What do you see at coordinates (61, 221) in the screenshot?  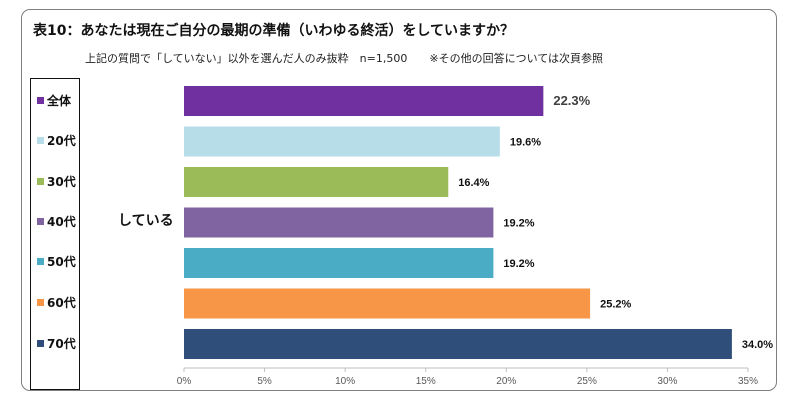 I see `legend-label: 40代` at bounding box center [61, 221].